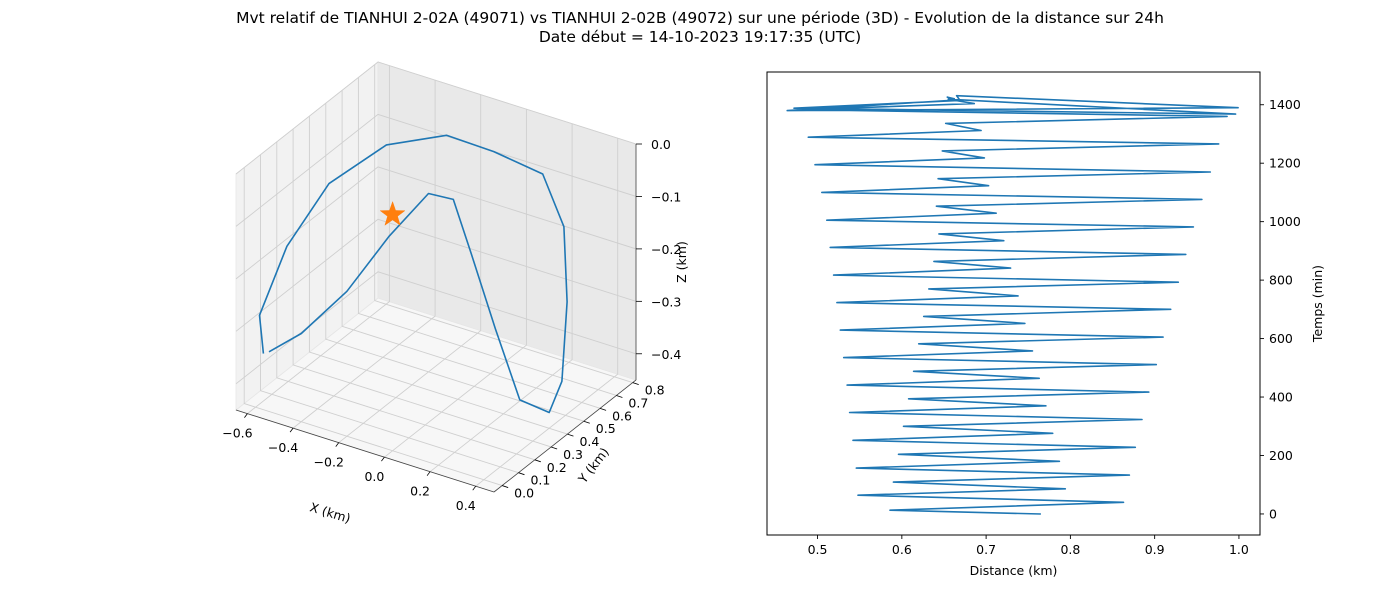 The image size is (1400, 600). What do you see at coordinates (1014, 570) in the screenshot?
I see `x-axis-label: Distance (km)` at bounding box center [1014, 570].